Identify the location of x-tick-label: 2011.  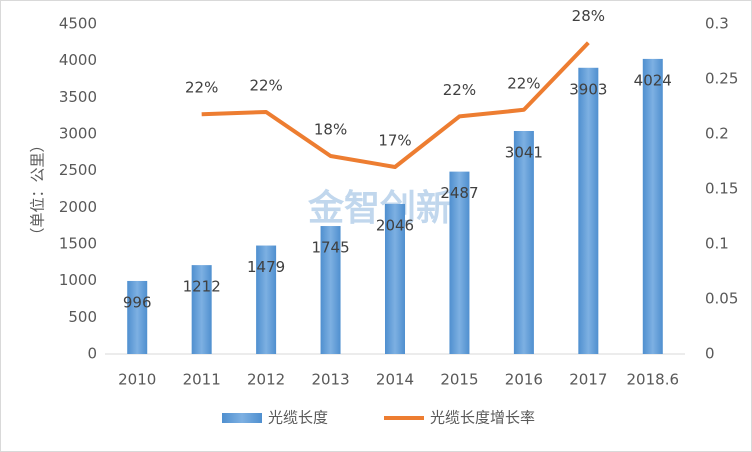
(202, 380).